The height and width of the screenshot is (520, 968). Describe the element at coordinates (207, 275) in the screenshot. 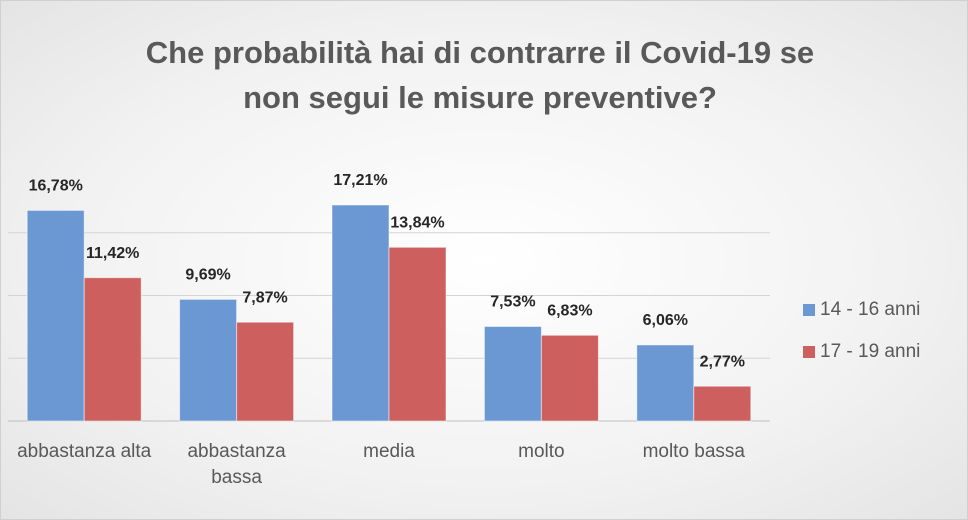

I see `data-label: 9,69%` at that location.